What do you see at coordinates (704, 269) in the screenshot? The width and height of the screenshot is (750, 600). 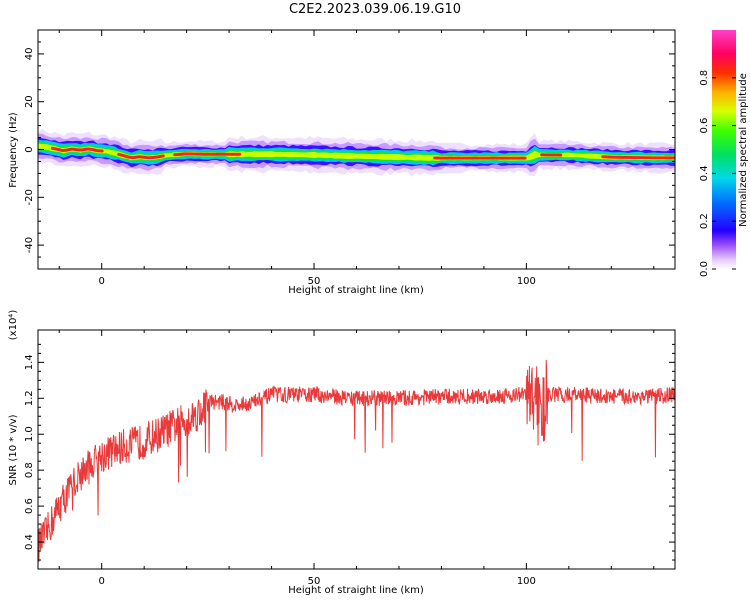 I see `colorbar-tick-label: 0.0` at bounding box center [704, 269].